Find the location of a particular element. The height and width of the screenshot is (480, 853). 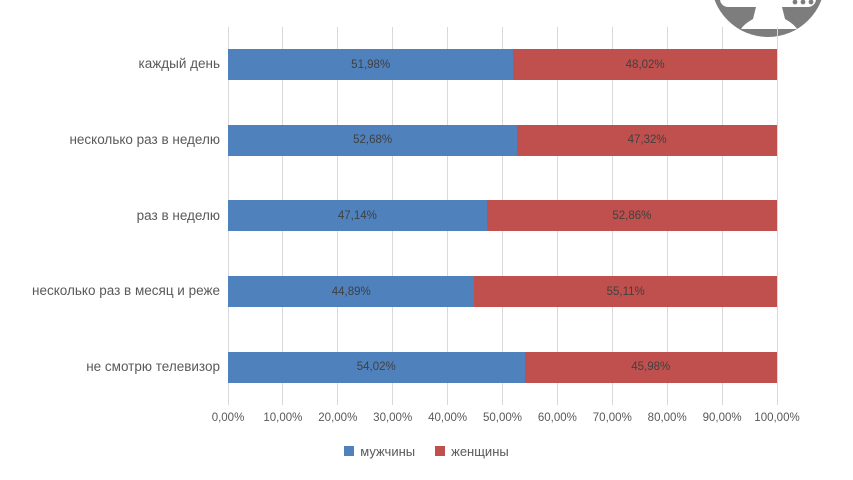

bar-track: 51,98% 48,02% is located at coordinates (502, 65).